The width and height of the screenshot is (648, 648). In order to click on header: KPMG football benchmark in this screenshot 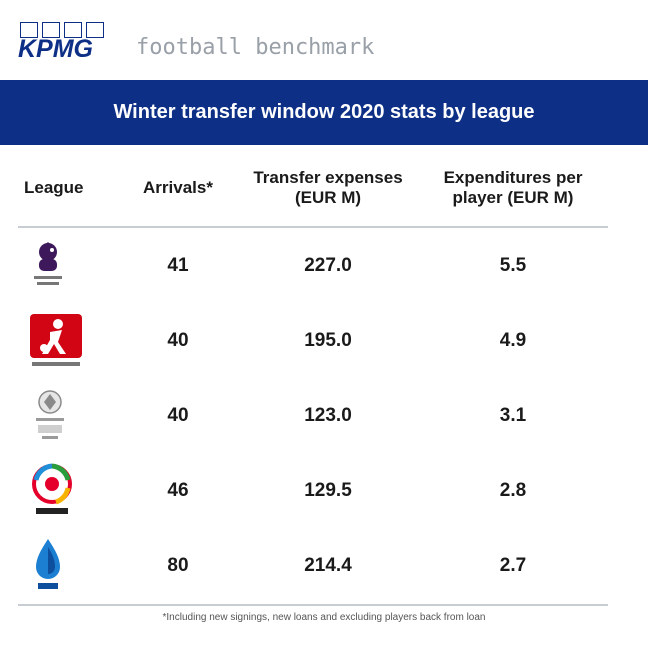, I will do `click(324, 42)`.